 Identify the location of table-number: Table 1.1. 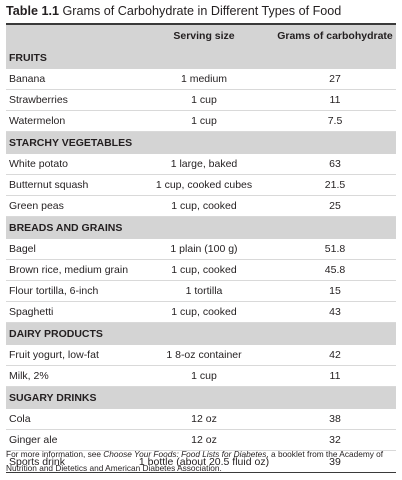
(32, 11).